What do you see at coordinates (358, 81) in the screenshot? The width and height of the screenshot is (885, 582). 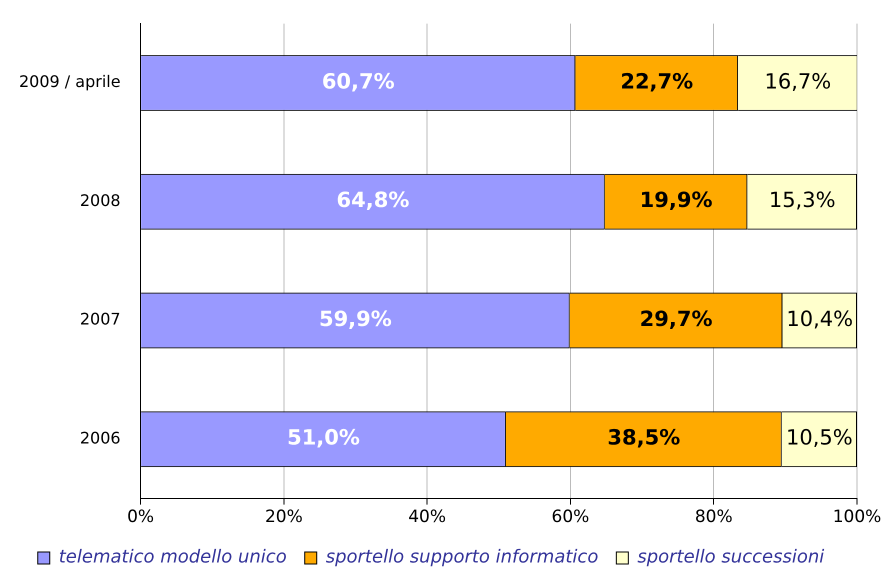 I see `data-label: 60,7%` at bounding box center [358, 81].